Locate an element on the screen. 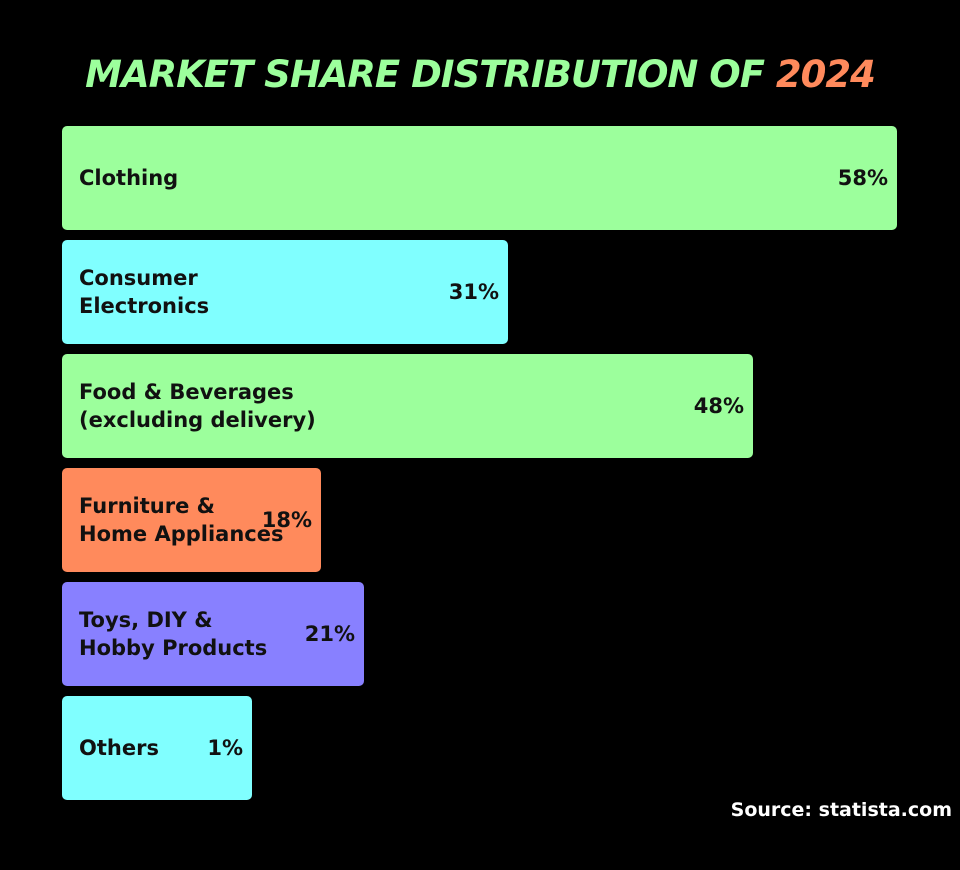  bar-category-label: Clothing is located at coordinates (129, 178).